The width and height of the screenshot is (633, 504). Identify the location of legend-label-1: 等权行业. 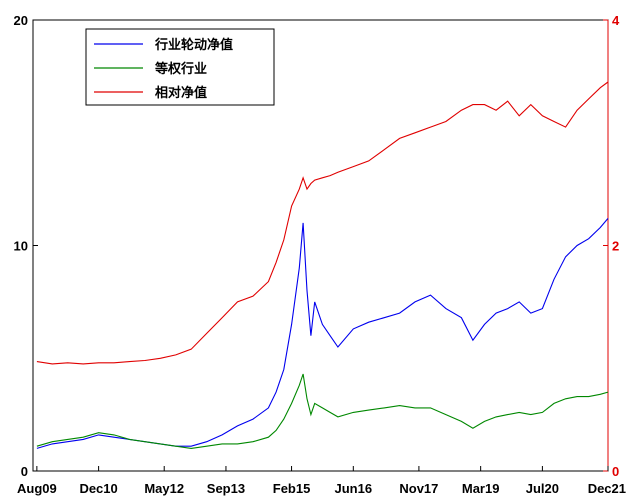
(180, 68).